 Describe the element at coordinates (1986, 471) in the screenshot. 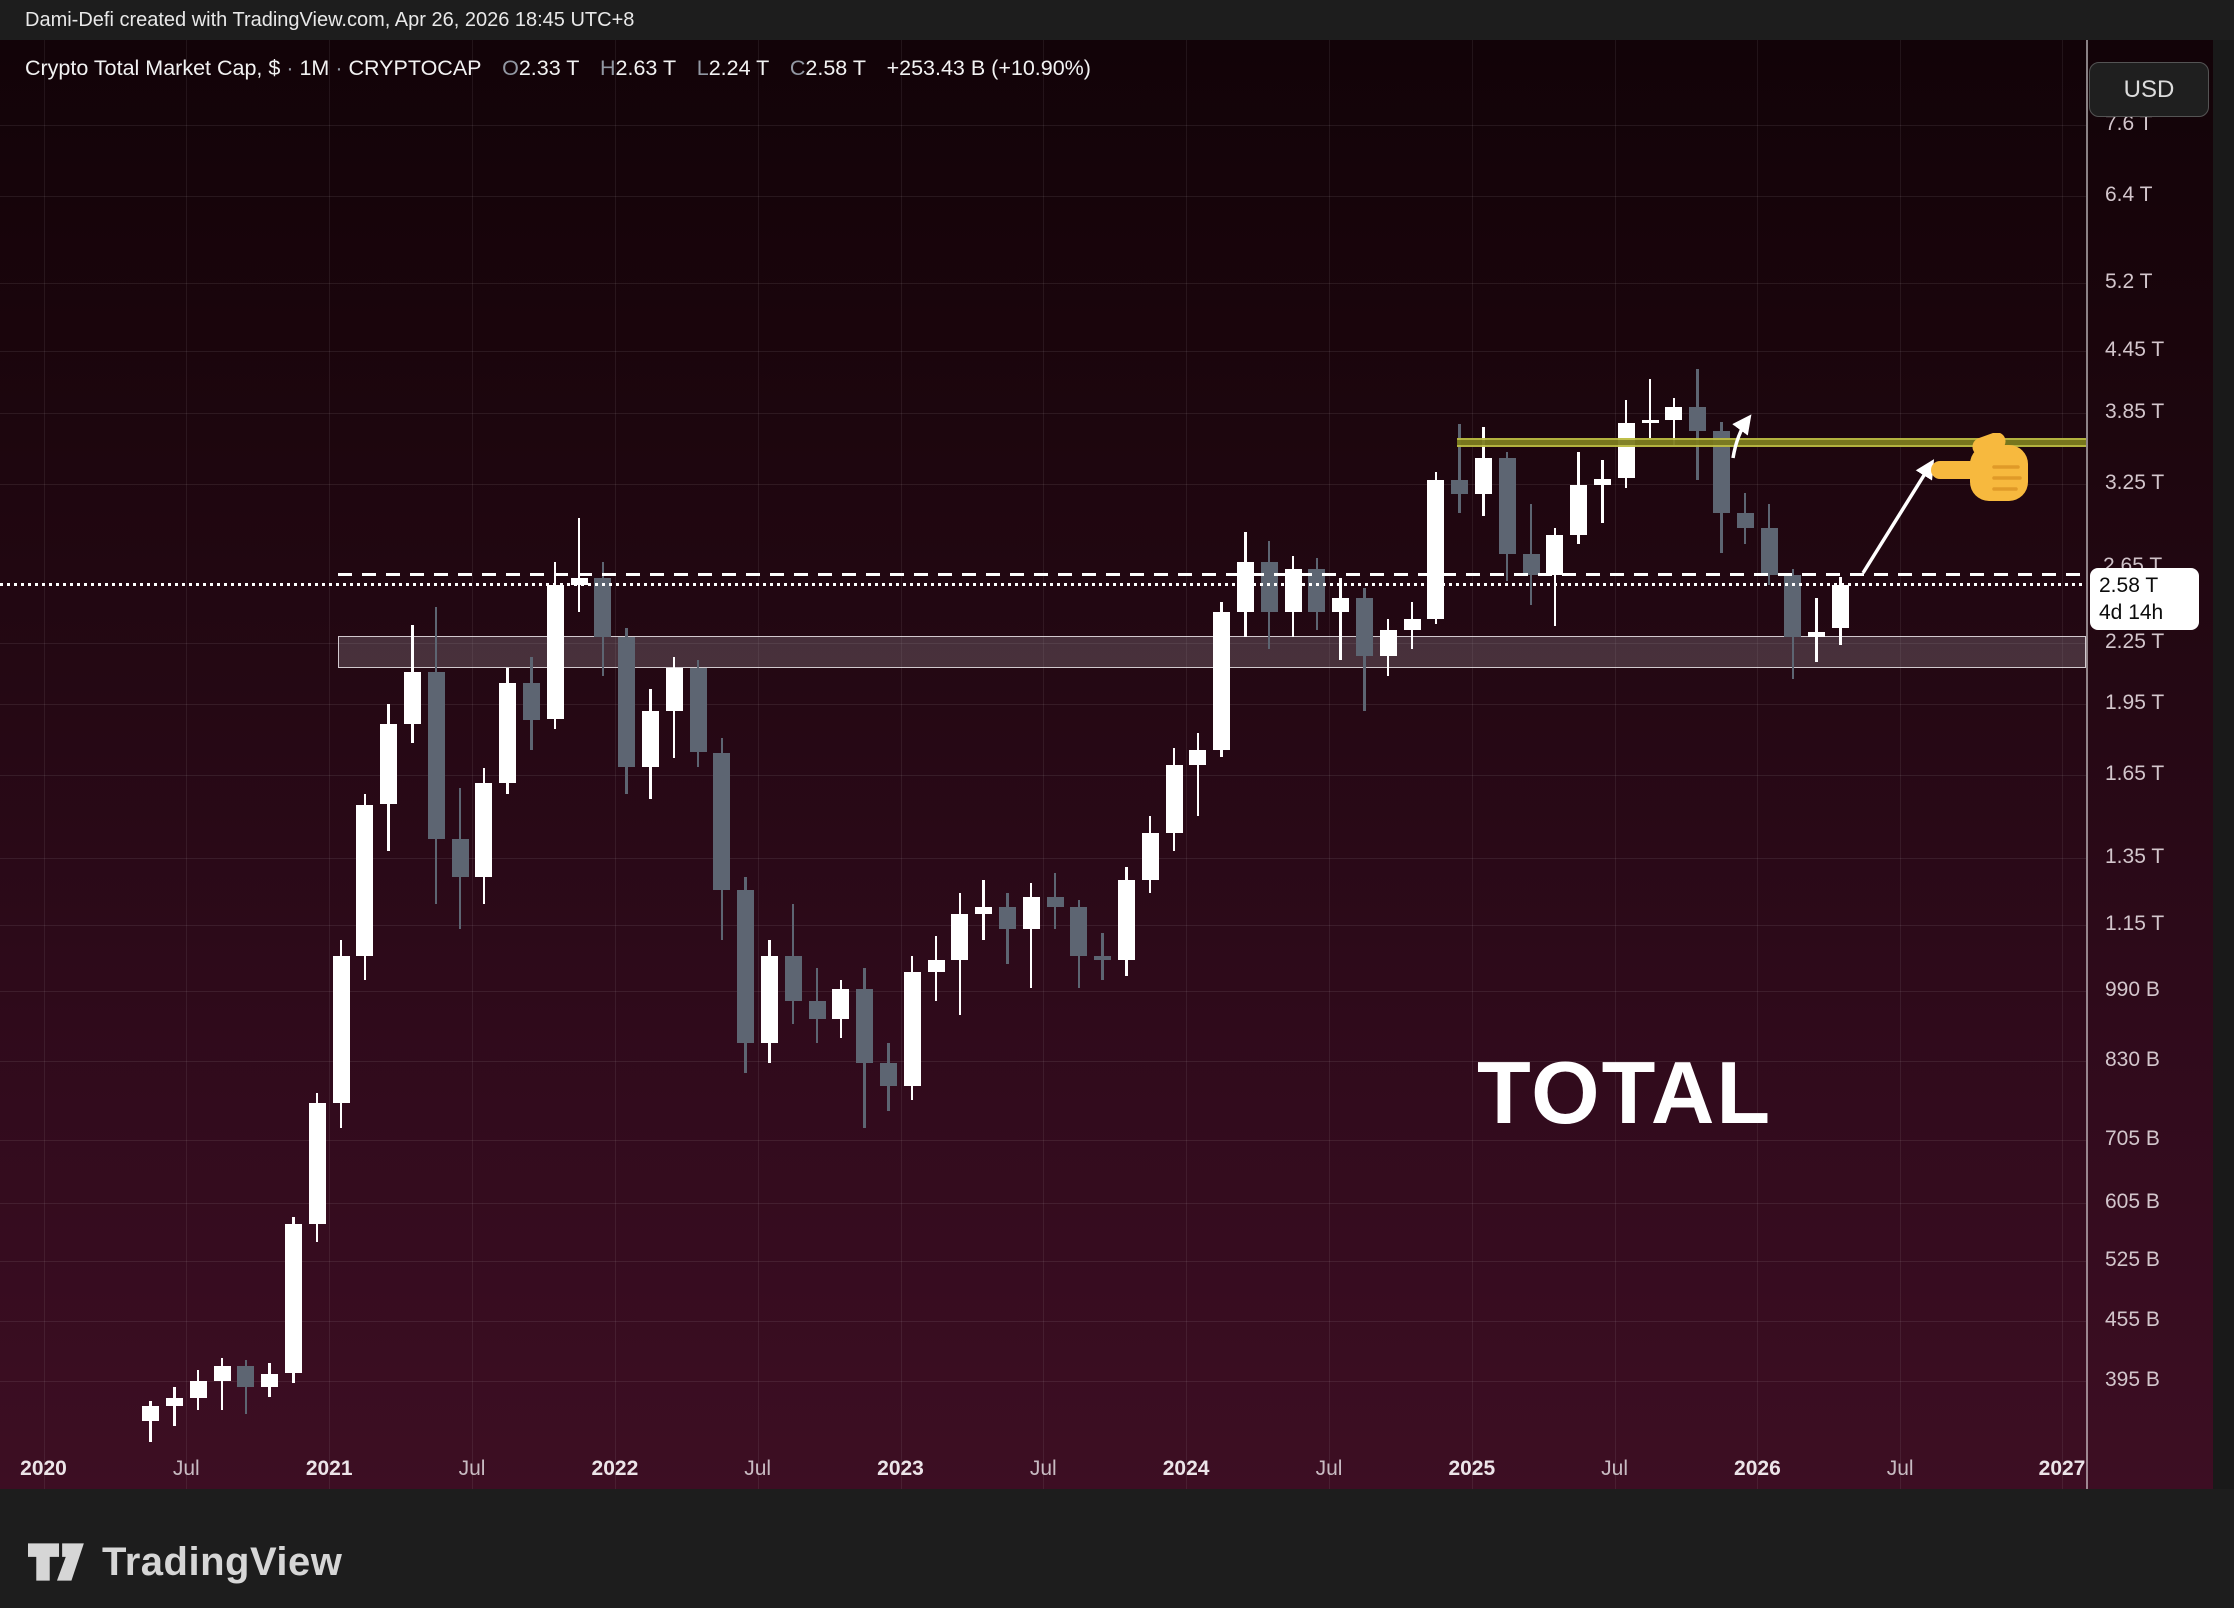

I see `pointing-left-hand-emoji` at that location.